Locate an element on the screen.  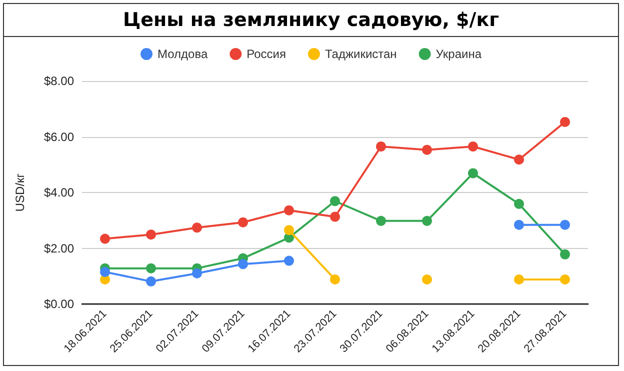
chart-title: Цены на землянику садовую, $/кг is located at coordinates (311, 20).